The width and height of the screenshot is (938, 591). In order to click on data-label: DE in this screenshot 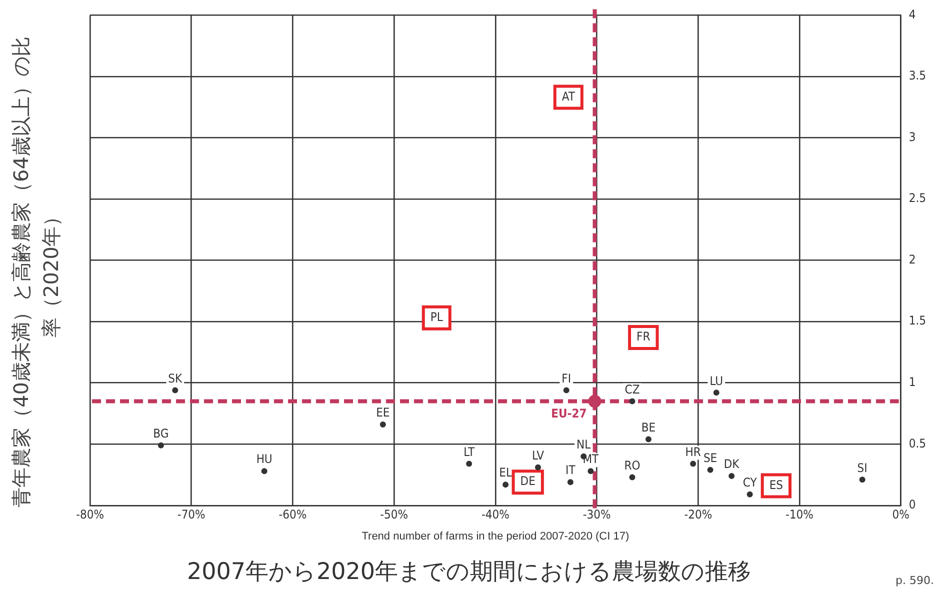, I will do `click(528, 481)`.